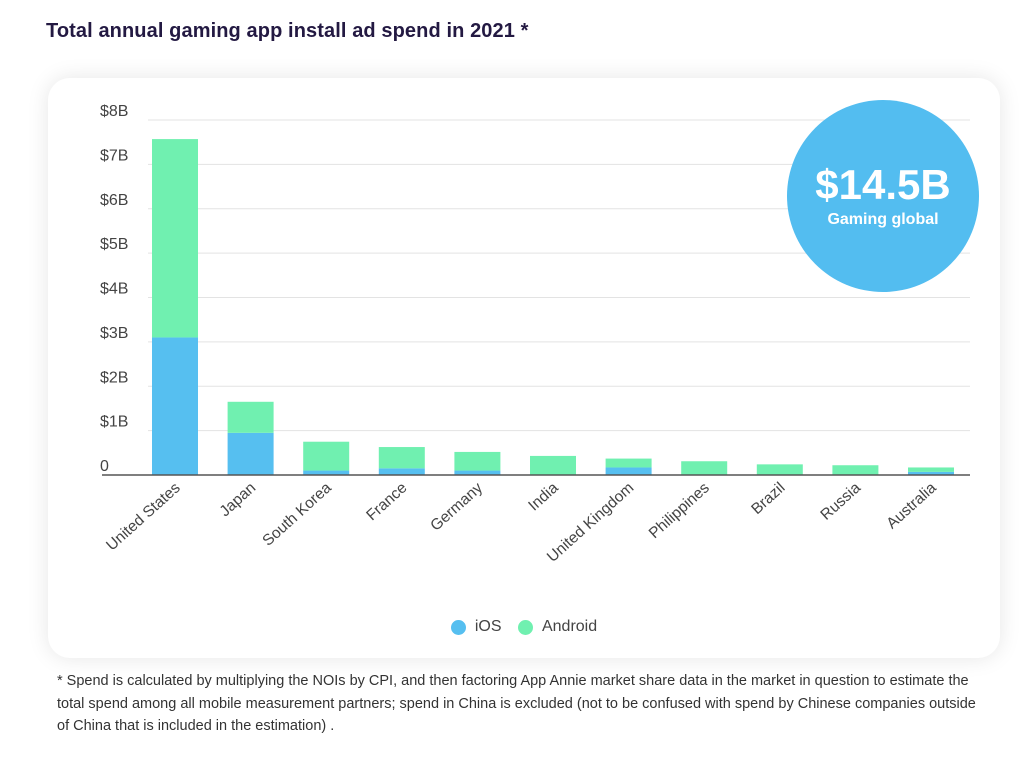 This screenshot has width=1024, height=763. I want to click on global-total-label: Gaming global, so click(883, 219).